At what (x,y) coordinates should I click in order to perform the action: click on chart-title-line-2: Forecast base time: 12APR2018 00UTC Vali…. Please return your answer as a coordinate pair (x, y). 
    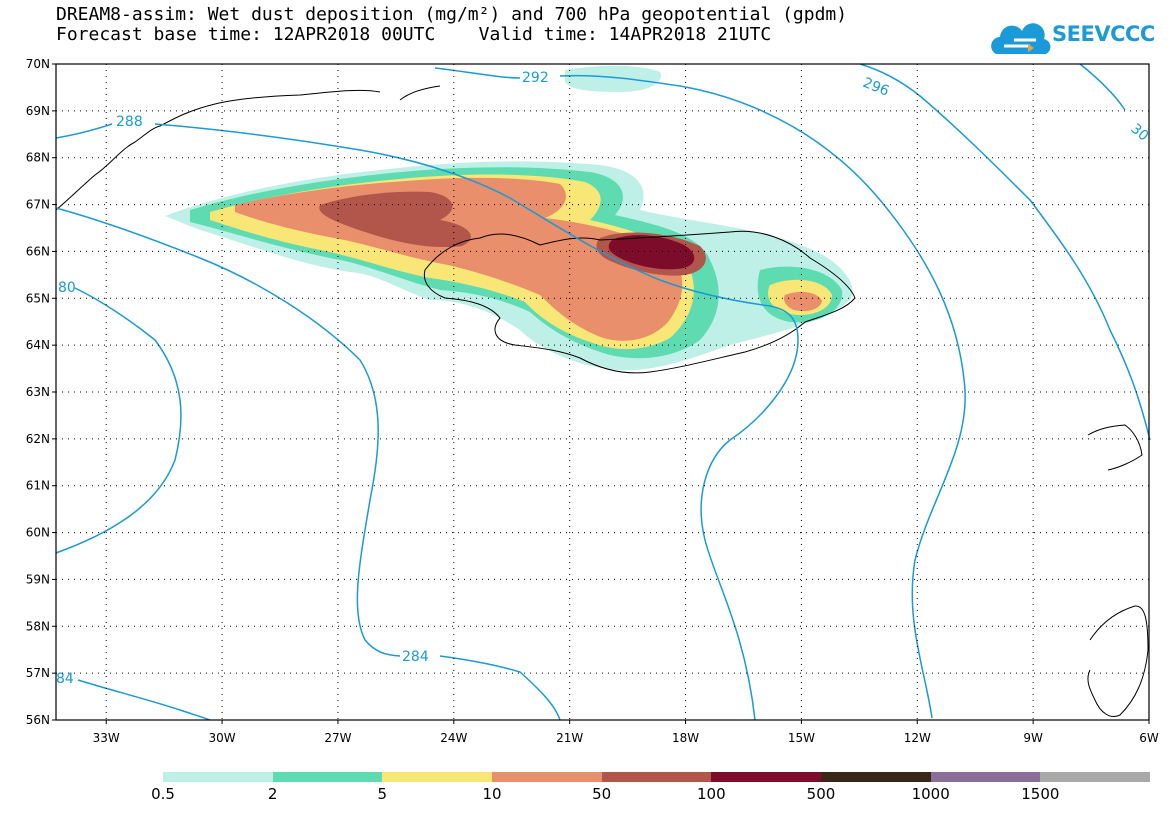
    Looking at the image, I should click on (414, 34).